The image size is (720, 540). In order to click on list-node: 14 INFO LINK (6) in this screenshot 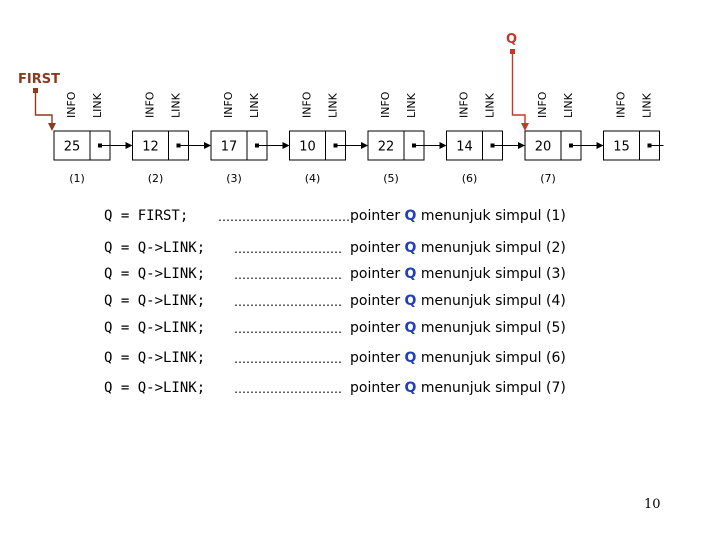, I will do `click(485, 138)`.